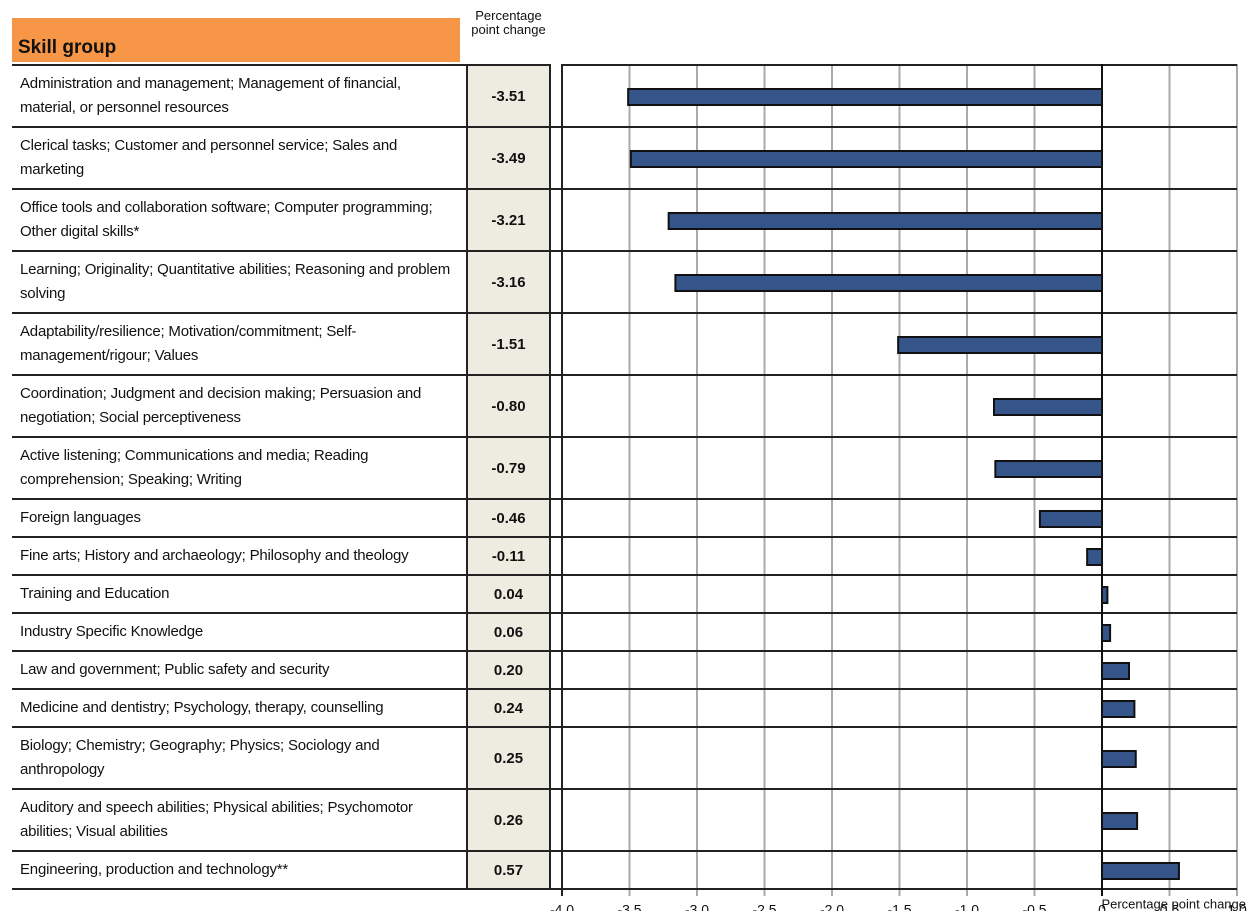 This screenshot has width=1248, height=911. Describe the element at coordinates (508, 22) in the screenshot. I see `value-header: Percentage point change` at that location.